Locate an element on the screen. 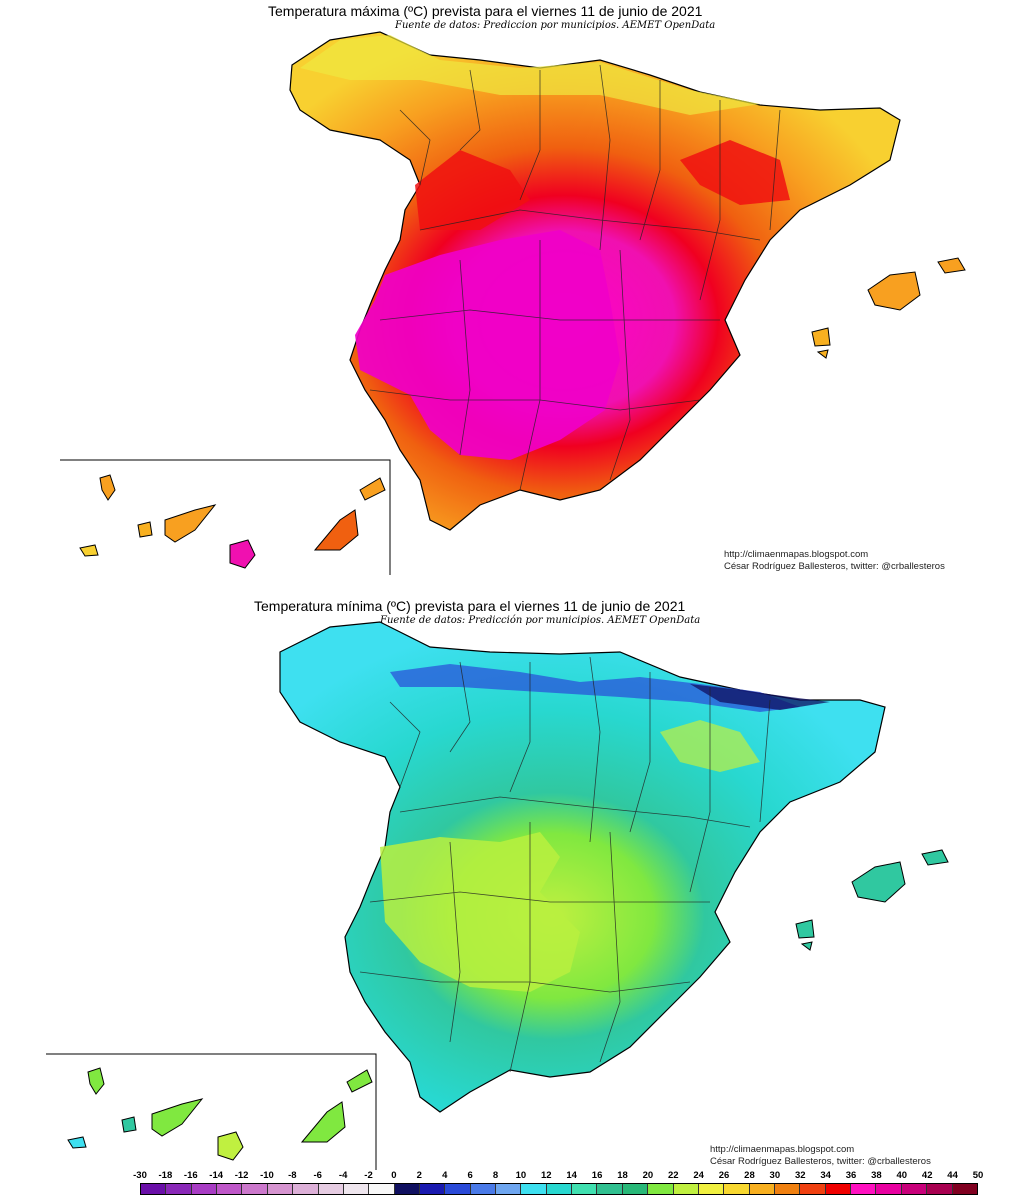 This screenshot has height=1198, width=1024. legend-tick-label: 28 is located at coordinates (749, 1175).